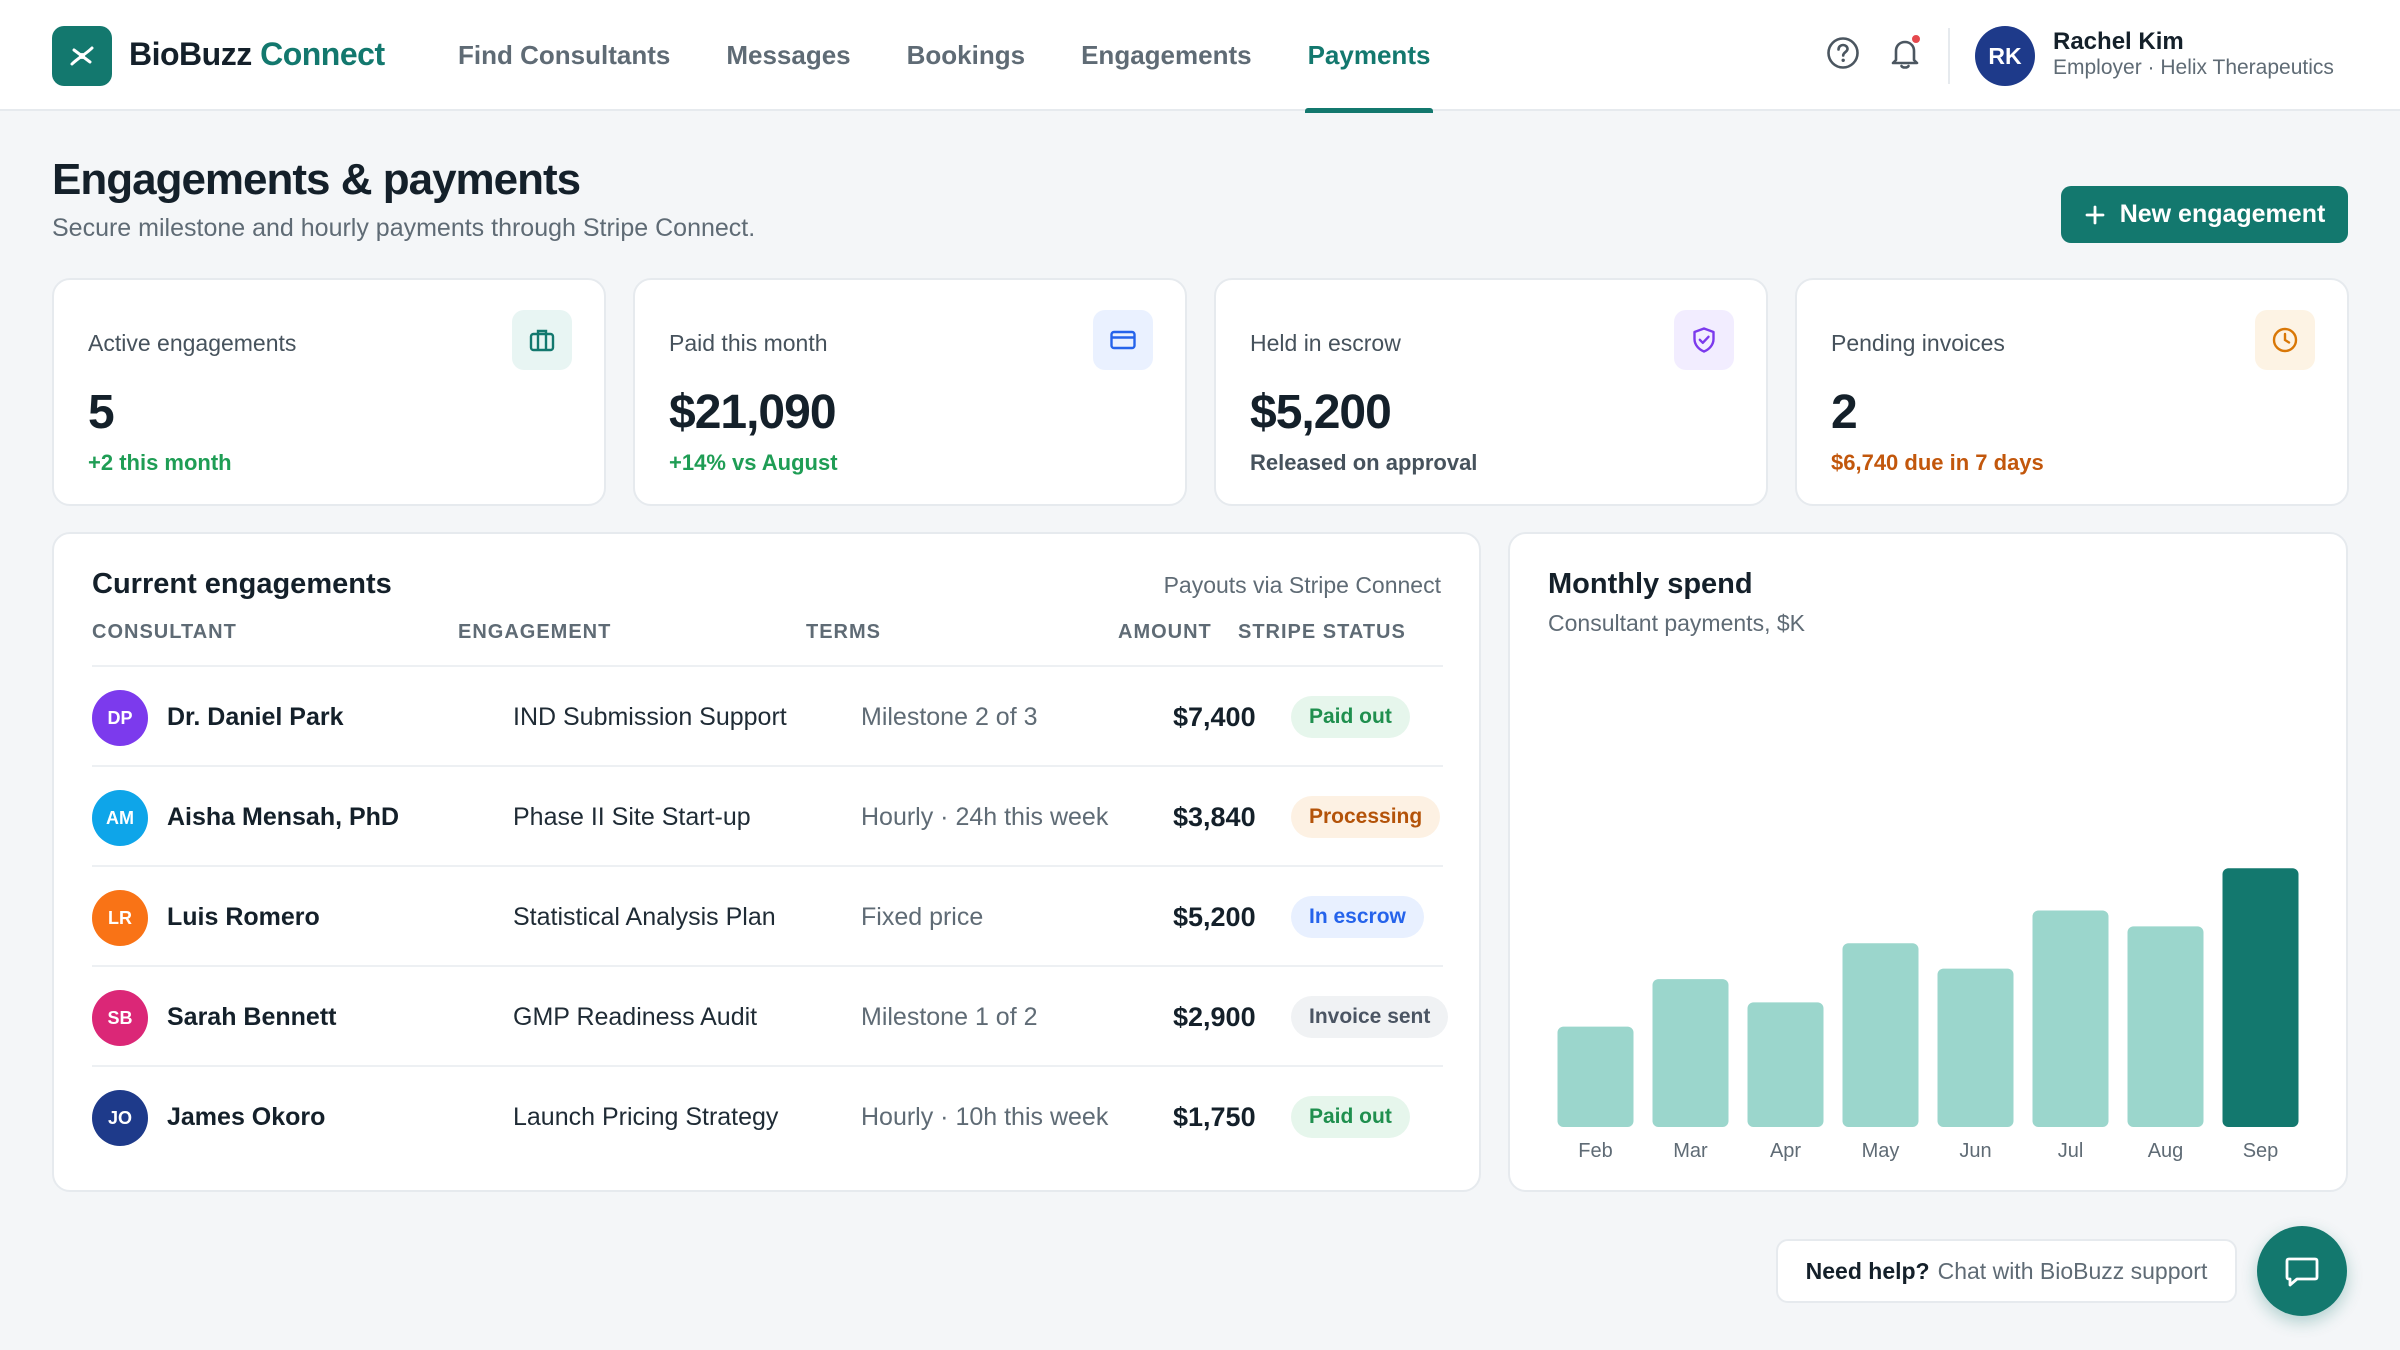 This screenshot has width=2400, height=1350. Describe the element at coordinates (2222, 214) in the screenshot. I see `new-engagement-label: New engagement` at that location.